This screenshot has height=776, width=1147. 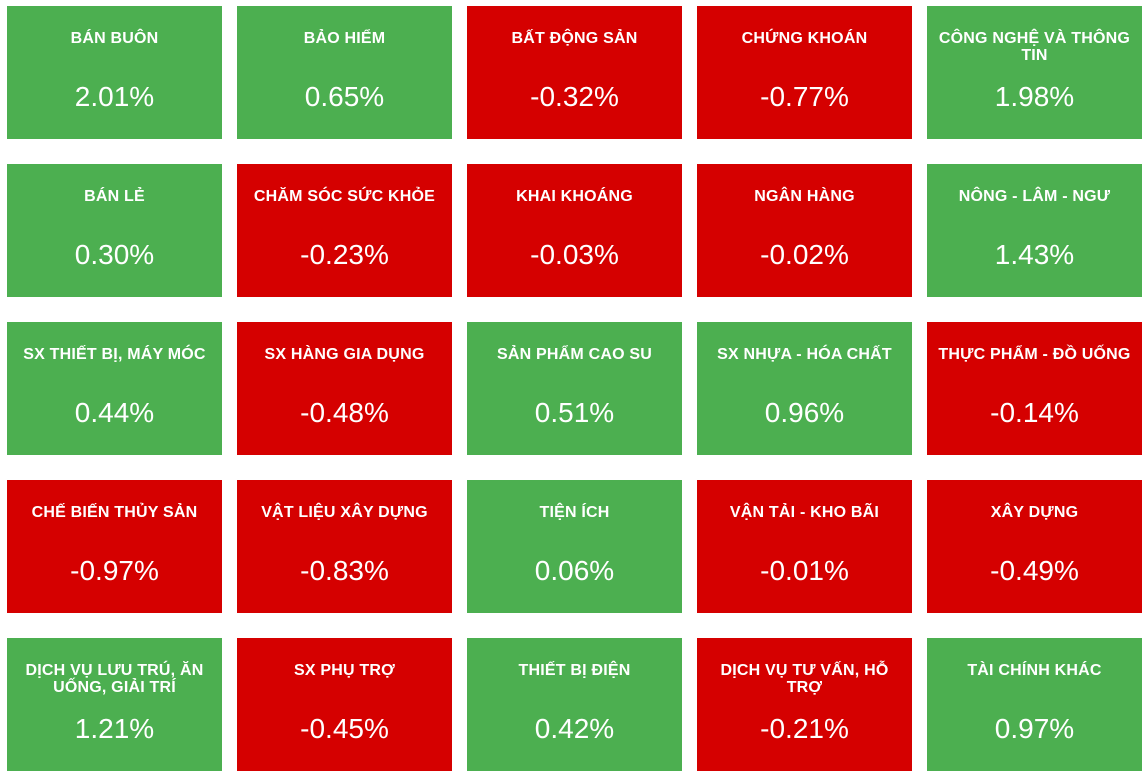 I want to click on sector-name: CHỨNG KHOÁN, so click(x=804, y=38).